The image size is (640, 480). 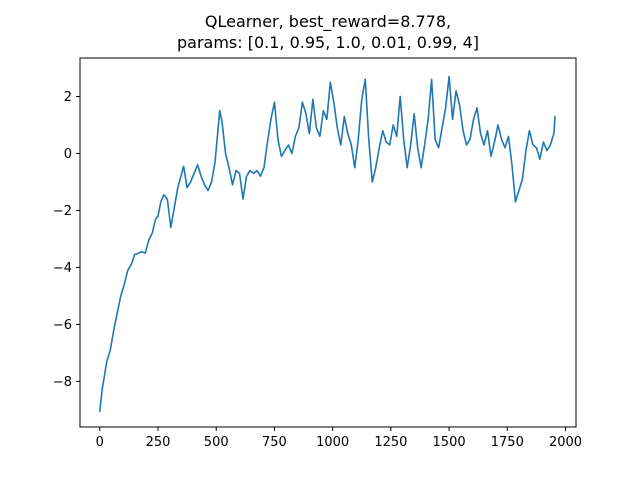 I want to click on y-tick-label: 2, so click(x=68, y=97).